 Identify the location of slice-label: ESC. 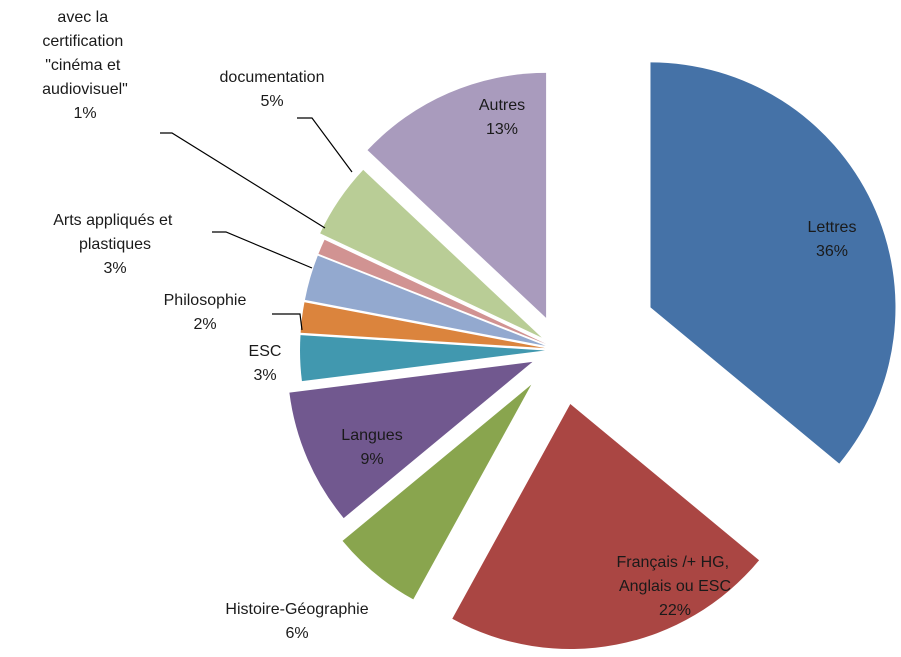
(265, 351).